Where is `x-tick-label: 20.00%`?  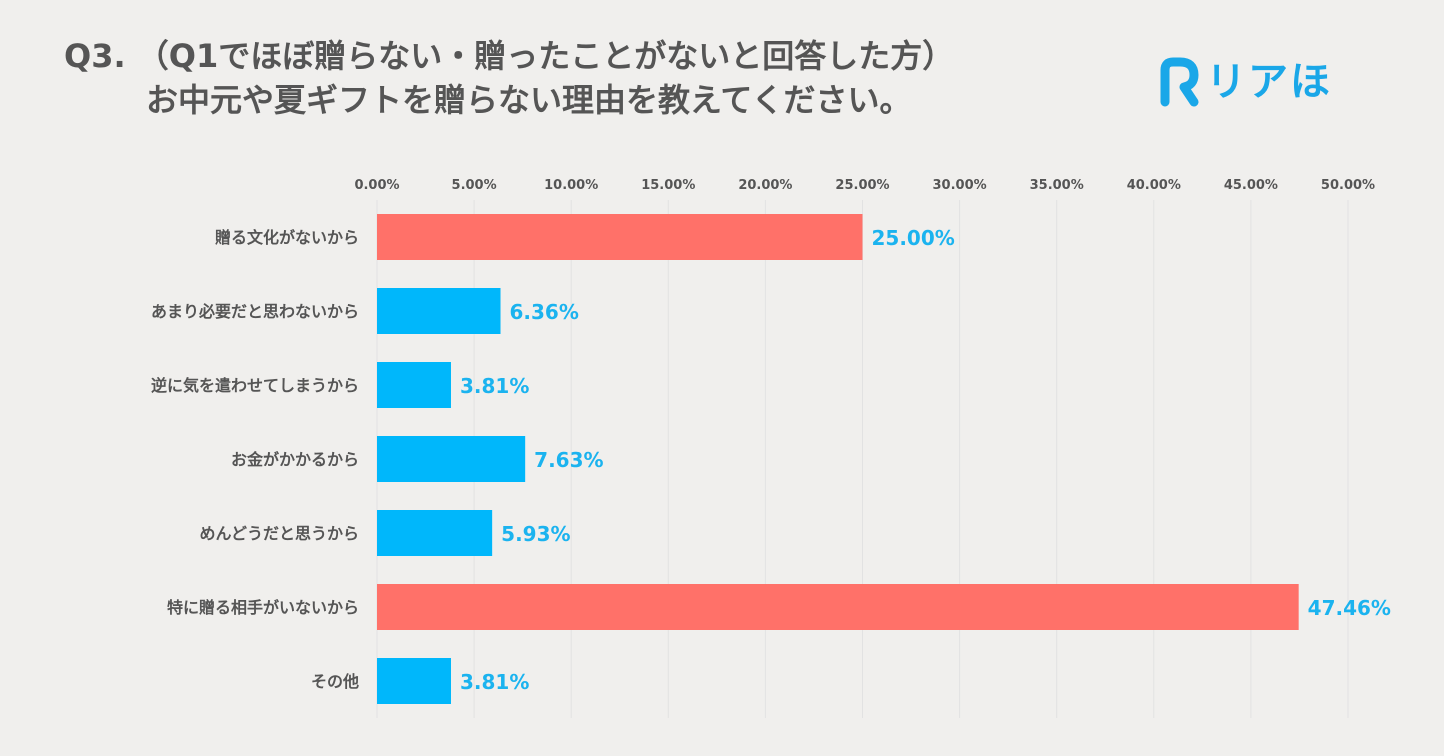
x-tick-label: 20.00% is located at coordinates (765, 185).